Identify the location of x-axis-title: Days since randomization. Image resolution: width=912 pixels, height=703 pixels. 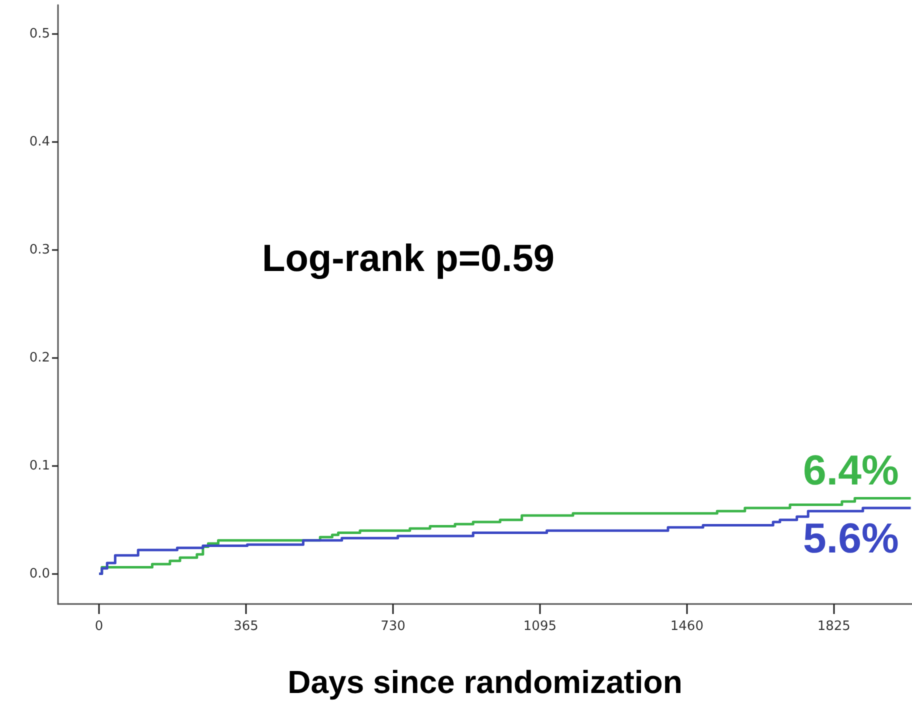
(485, 682).